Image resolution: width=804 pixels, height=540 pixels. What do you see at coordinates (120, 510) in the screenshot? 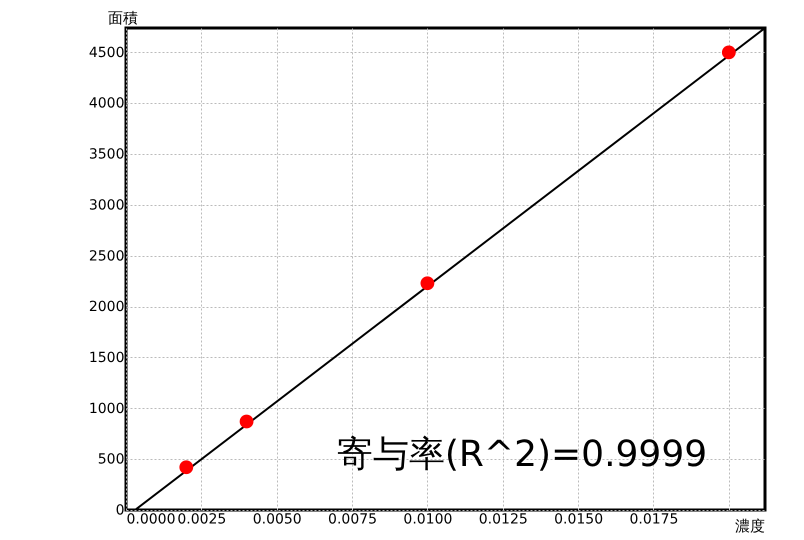
I see `y-tick-label: 0` at bounding box center [120, 510].